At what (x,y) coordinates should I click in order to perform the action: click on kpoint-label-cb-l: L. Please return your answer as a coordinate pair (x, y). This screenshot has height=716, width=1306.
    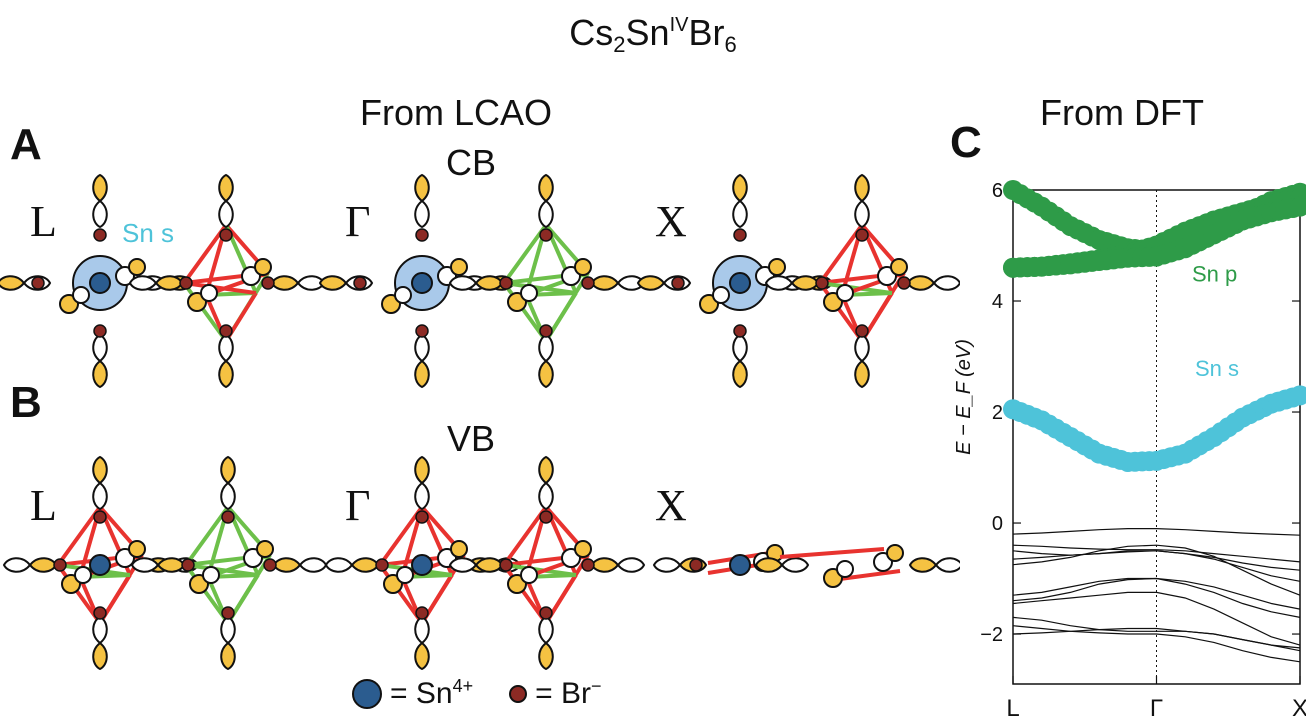
    Looking at the image, I should click on (43, 221).